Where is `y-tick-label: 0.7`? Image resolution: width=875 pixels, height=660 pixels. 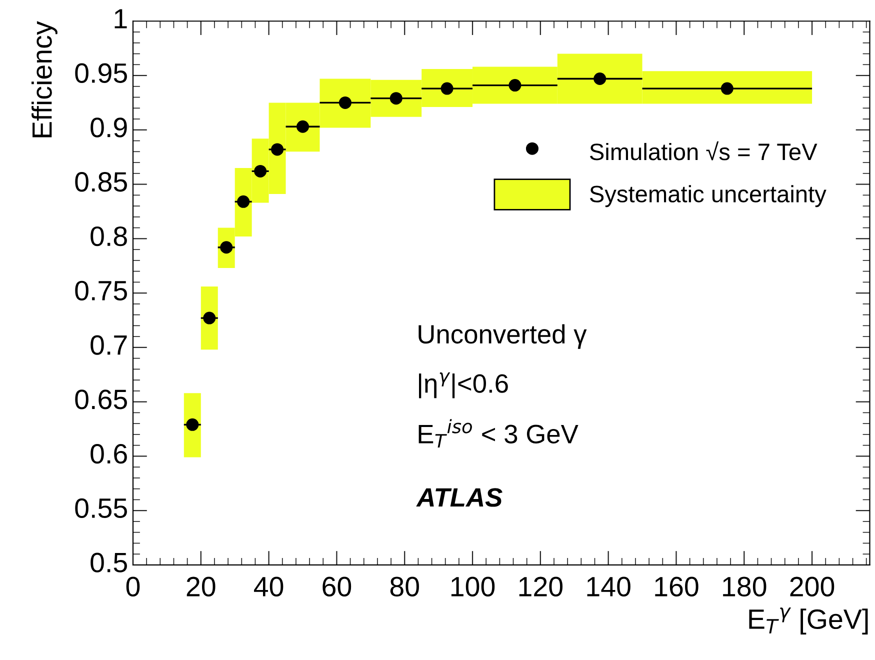
y-tick-label: 0.7 is located at coordinates (108, 345).